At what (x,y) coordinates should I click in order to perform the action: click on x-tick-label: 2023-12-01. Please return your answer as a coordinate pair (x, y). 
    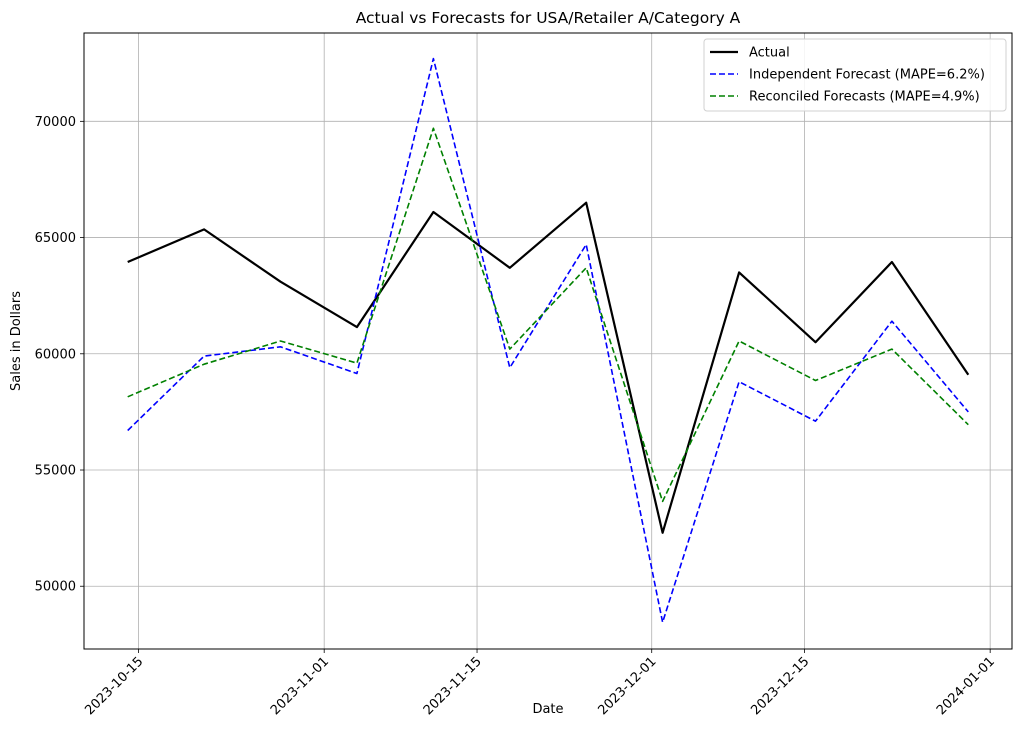
    Looking at the image, I should click on (628, 686).